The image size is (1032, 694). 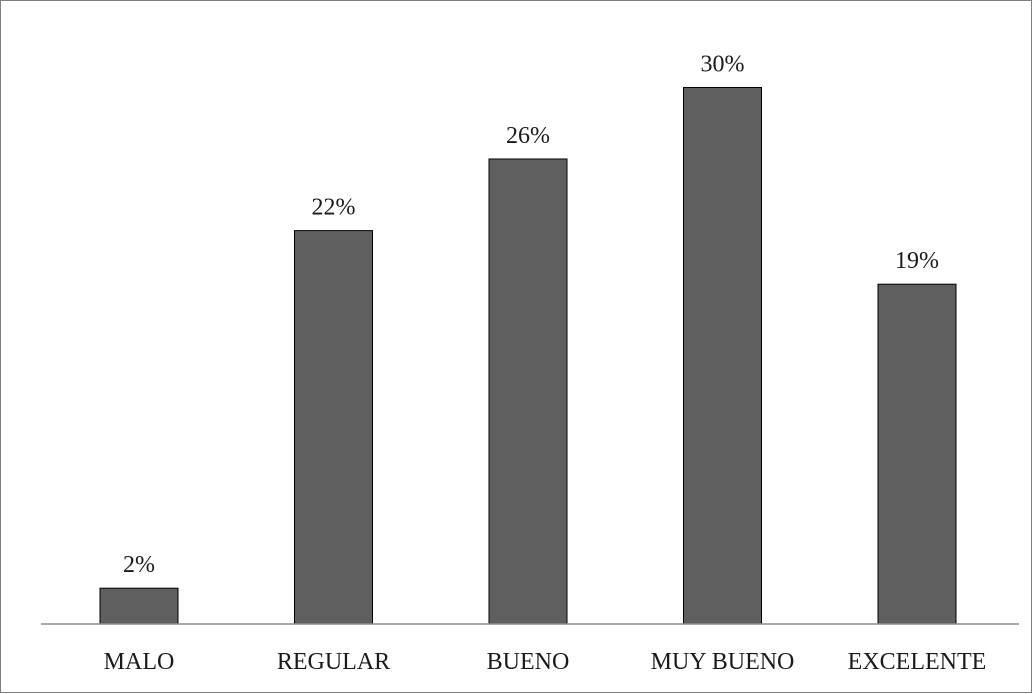 What do you see at coordinates (917, 261) in the screenshot?
I see `data-label-excelente: 19%` at bounding box center [917, 261].